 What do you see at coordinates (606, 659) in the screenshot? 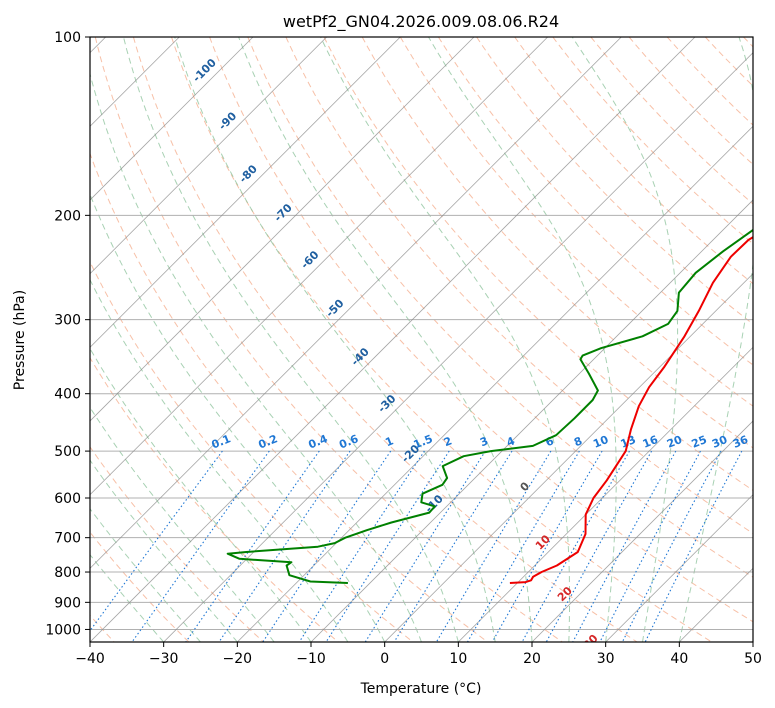
I see `x-tick-label: 30` at bounding box center [606, 659].